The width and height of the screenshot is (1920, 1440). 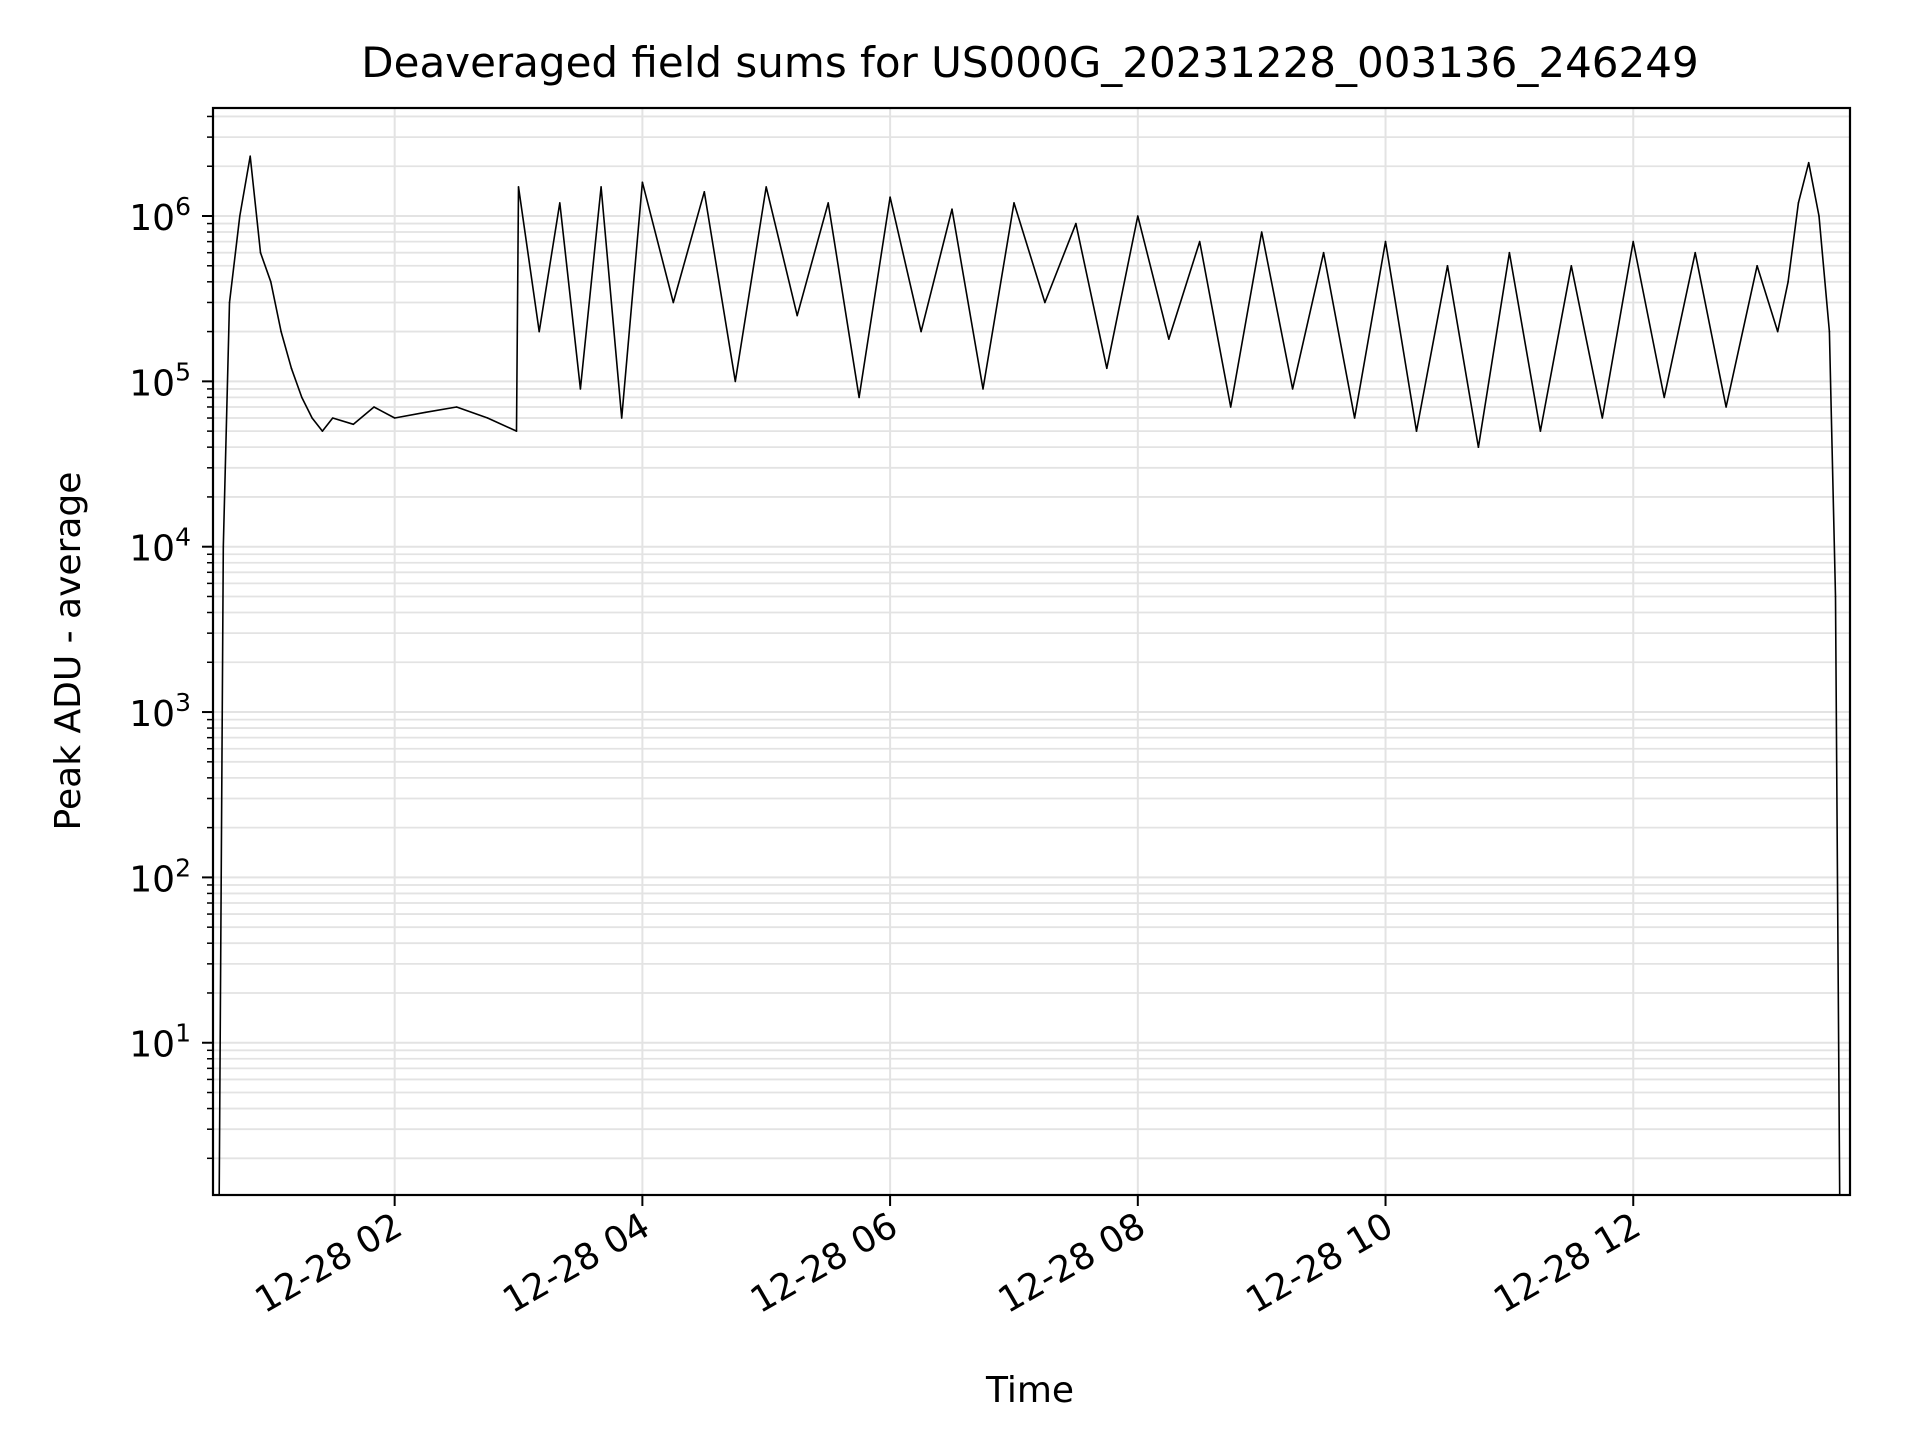 What do you see at coordinates (160, 215) in the screenshot?
I see `y-tick-label: 10⁶` at bounding box center [160, 215].